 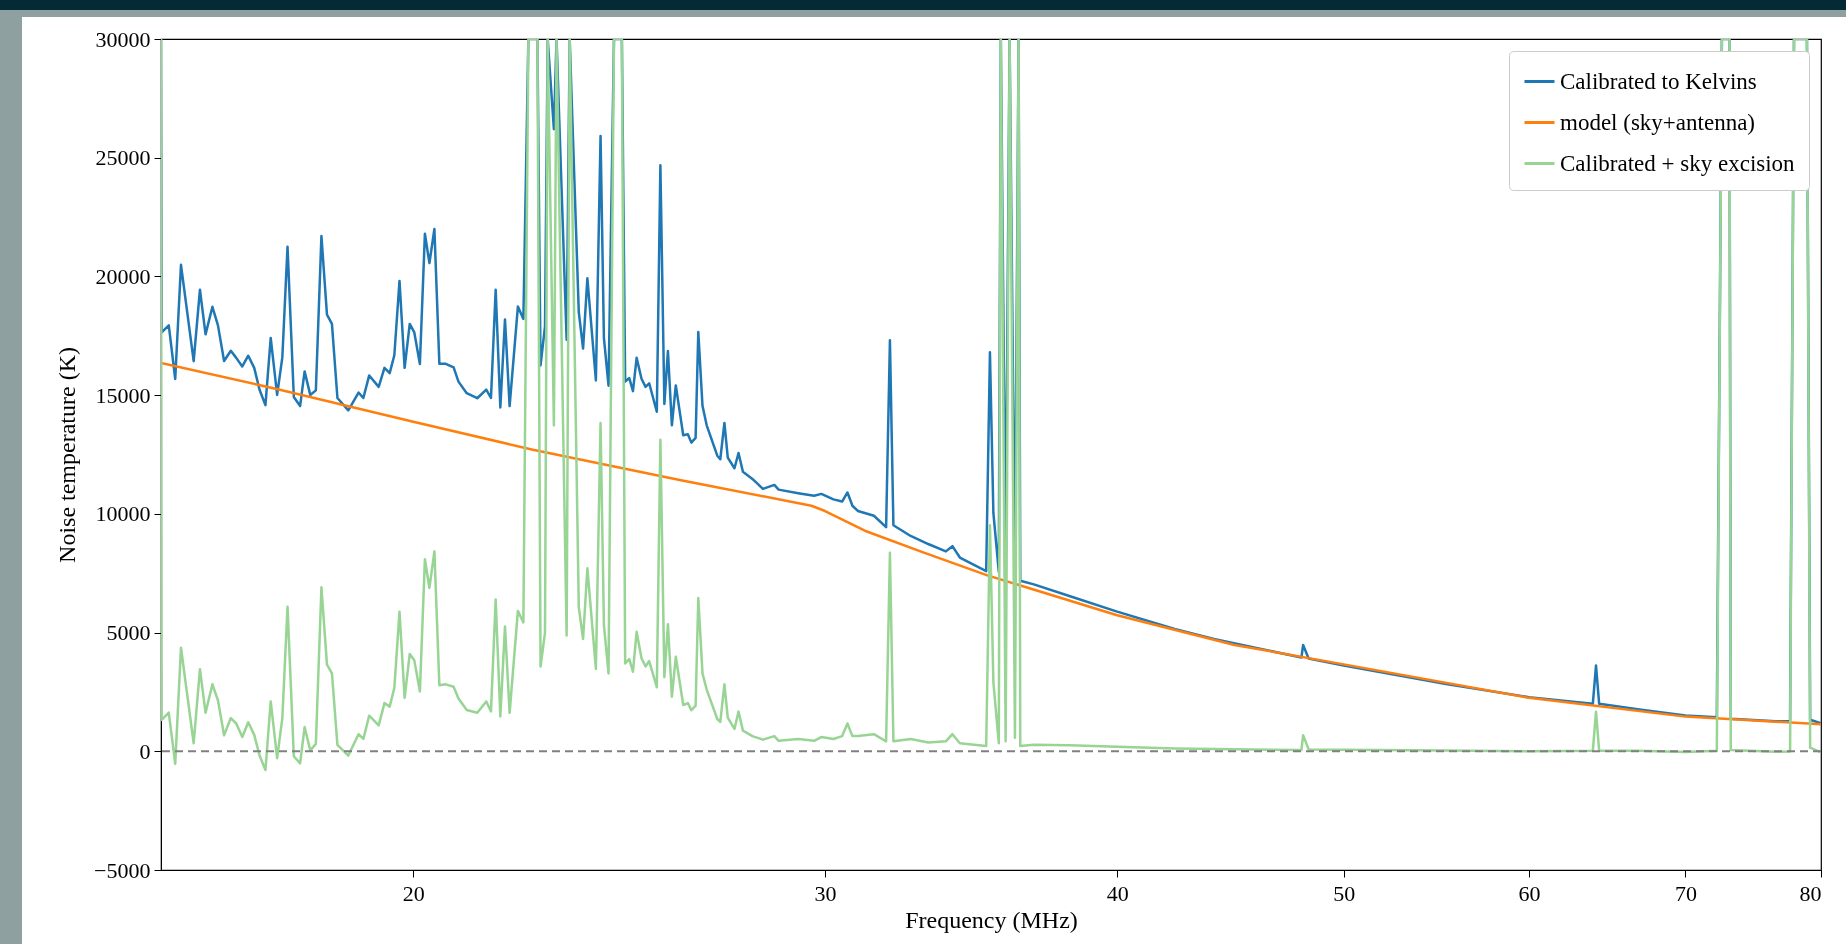 I want to click on y-tick-label: 20000, so click(x=123, y=276).